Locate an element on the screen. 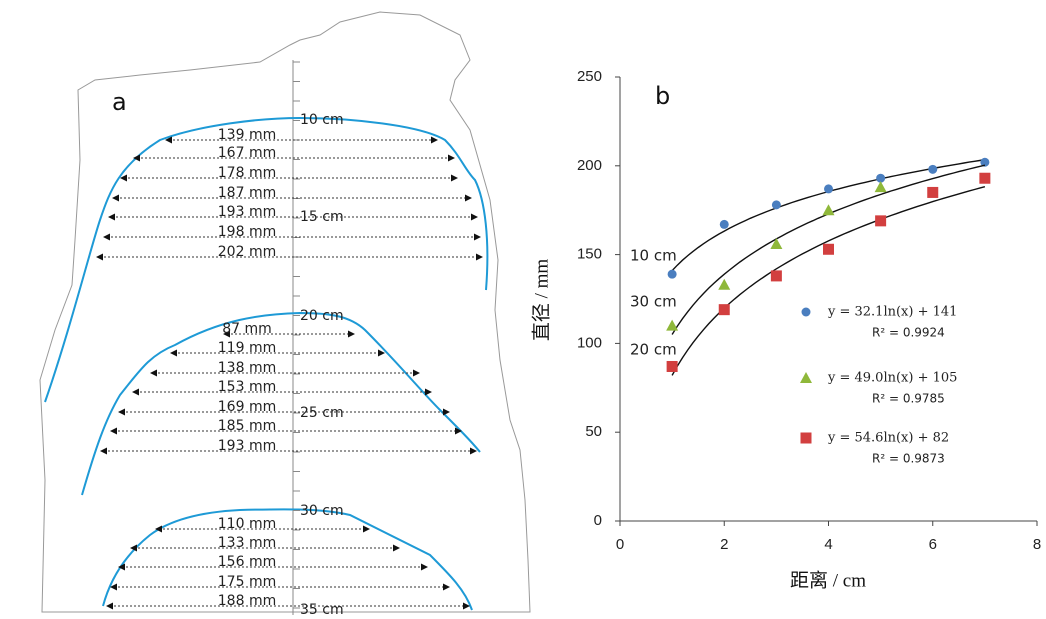 This screenshot has height=619, width=1046. legend-r2: R² = 0.9785 is located at coordinates (908, 399).